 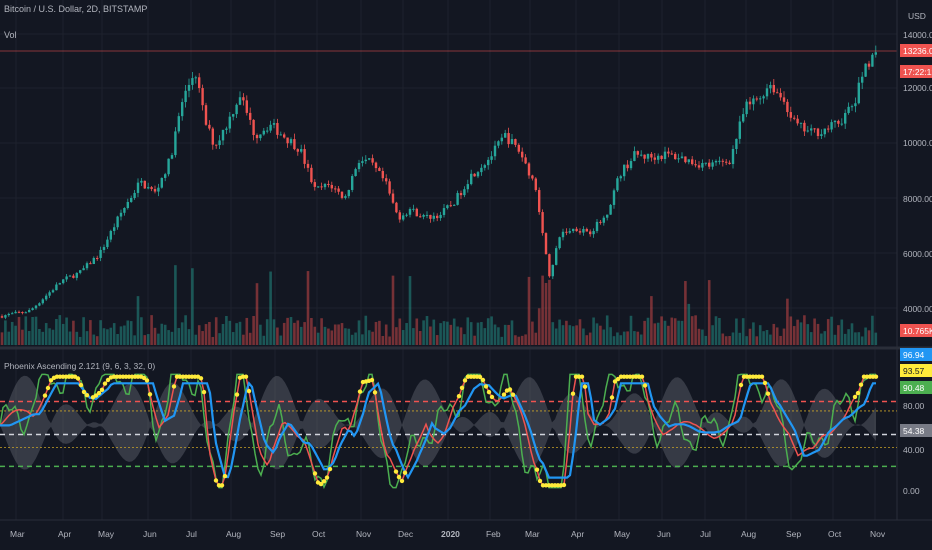 I want to click on time-label: Jul, so click(x=191, y=534).